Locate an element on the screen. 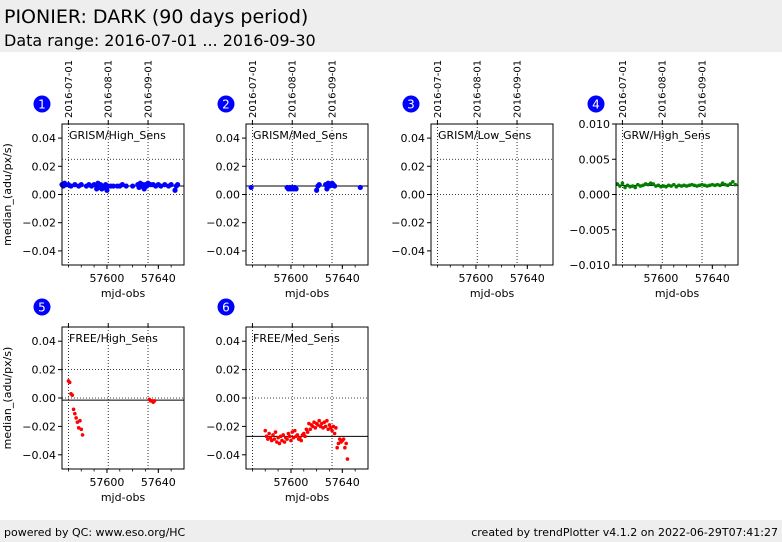 The height and width of the screenshot is (542, 782). y-tick-label: 0.000 is located at coordinates (595, 195).